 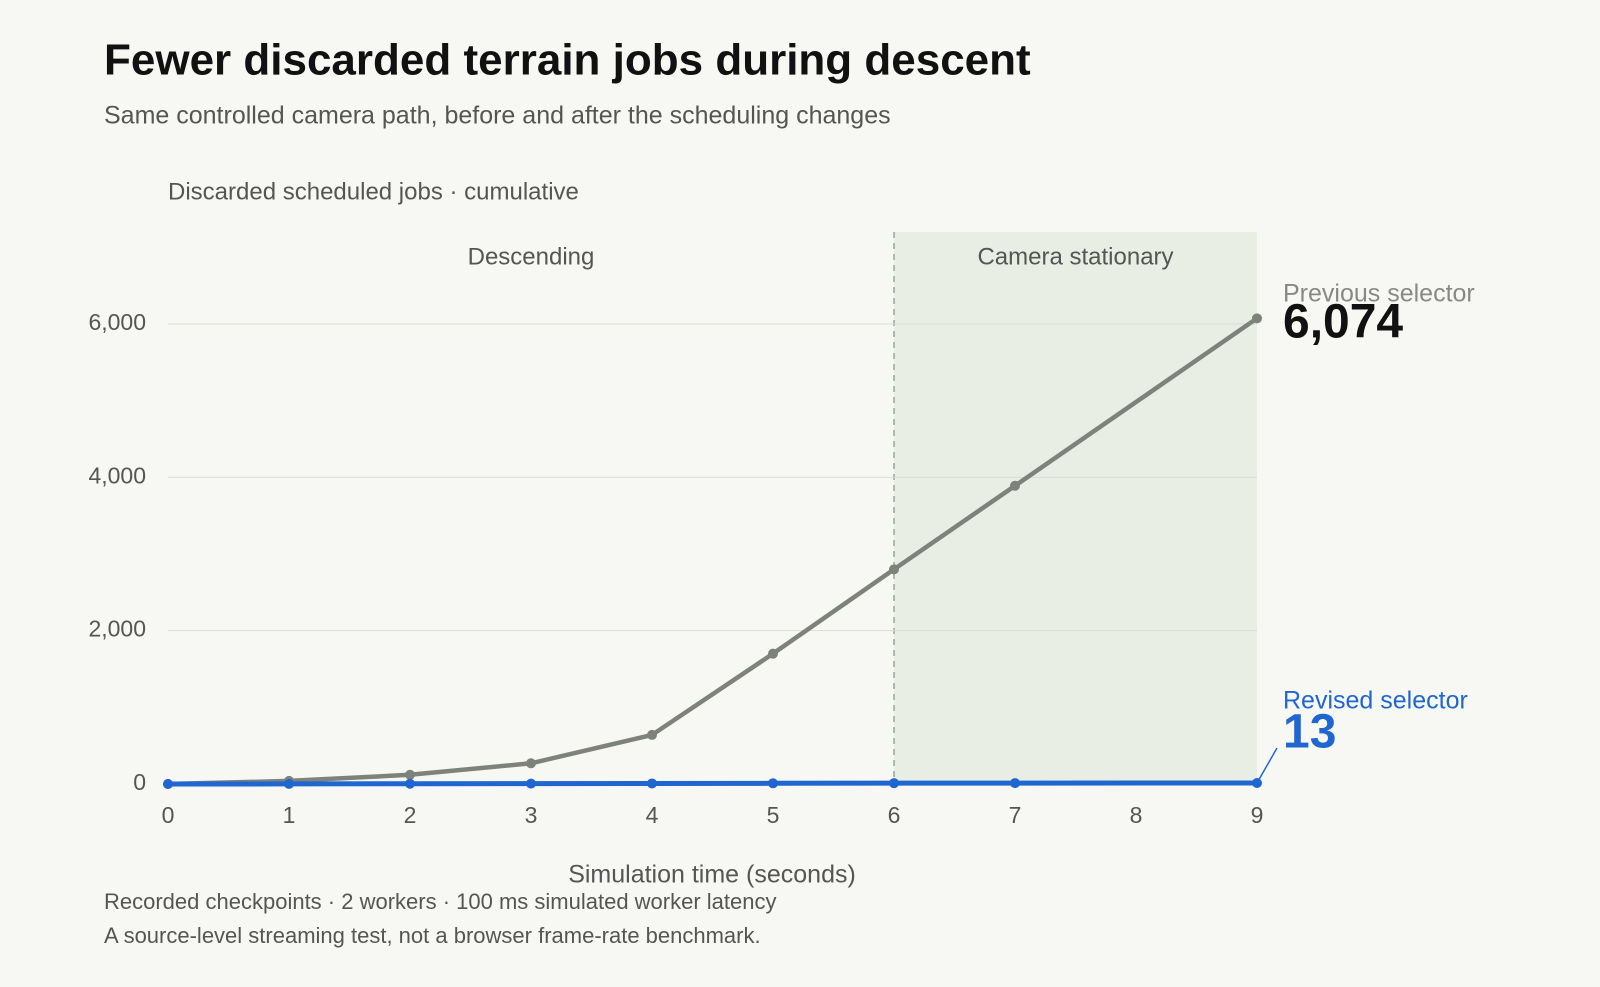 I want to click on x-tick-label: 8, so click(x=1136, y=815).